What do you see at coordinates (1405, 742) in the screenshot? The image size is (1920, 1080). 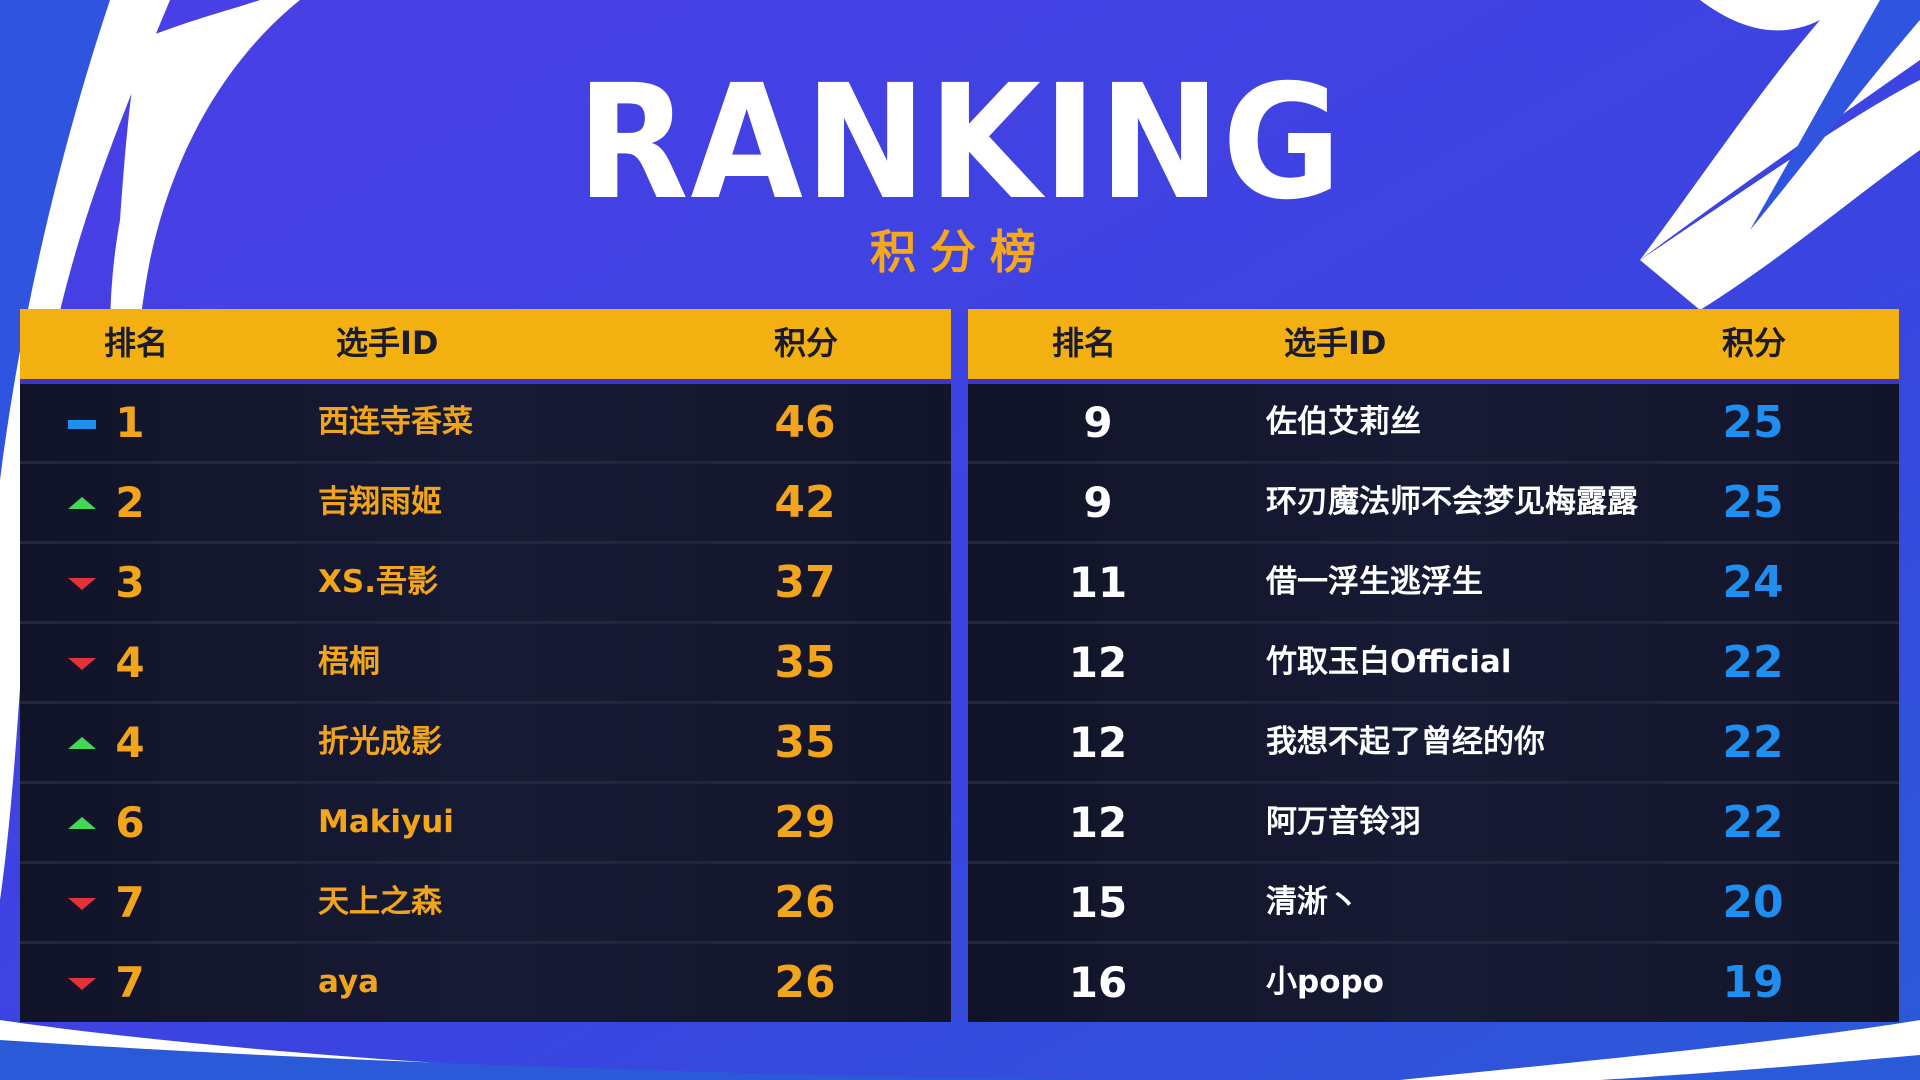 I see `player-id-cell: 我想不起了曾经的你` at bounding box center [1405, 742].